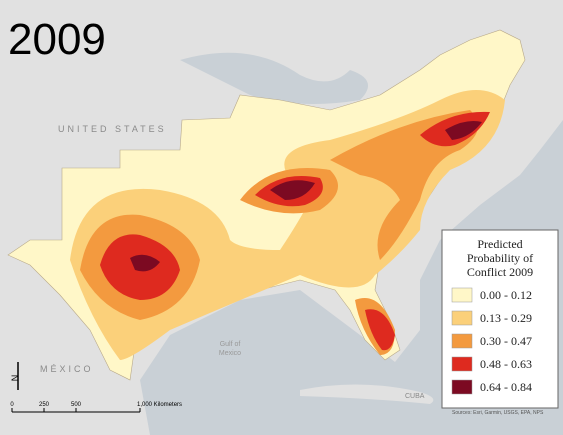 Image resolution: width=563 pixels, height=435 pixels. I want to click on legend-label: 0.00 - 0.12, so click(506, 295).